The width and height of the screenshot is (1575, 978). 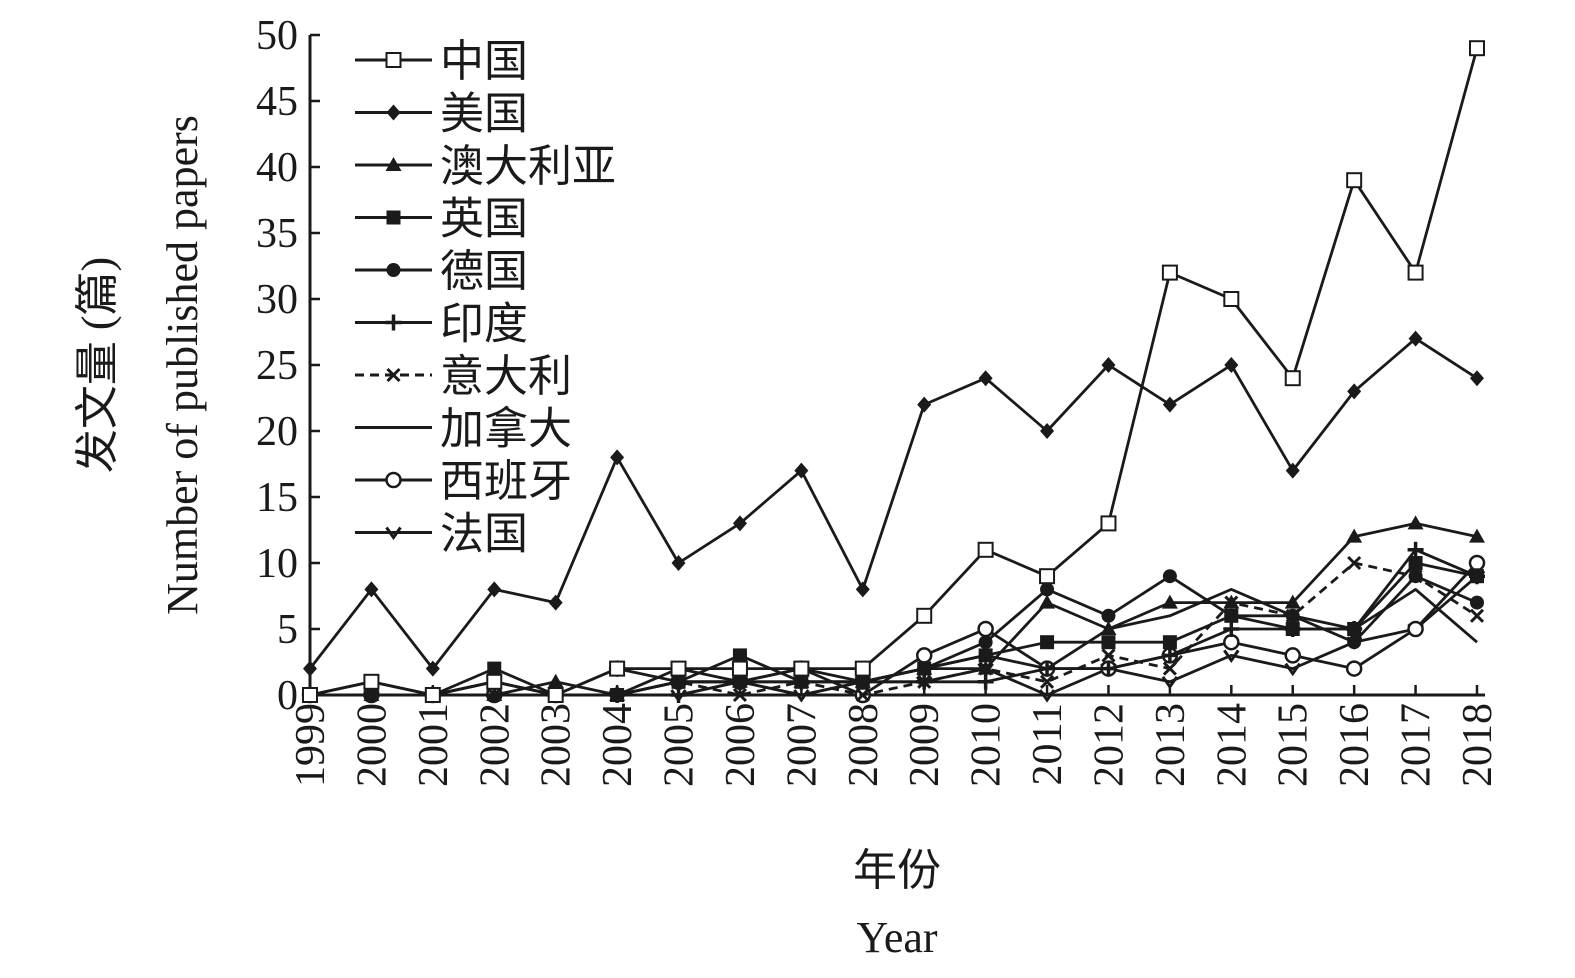 What do you see at coordinates (372, 745) in the screenshot?
I see `x-tick-label: 2000` at bounding box center [372, 745].